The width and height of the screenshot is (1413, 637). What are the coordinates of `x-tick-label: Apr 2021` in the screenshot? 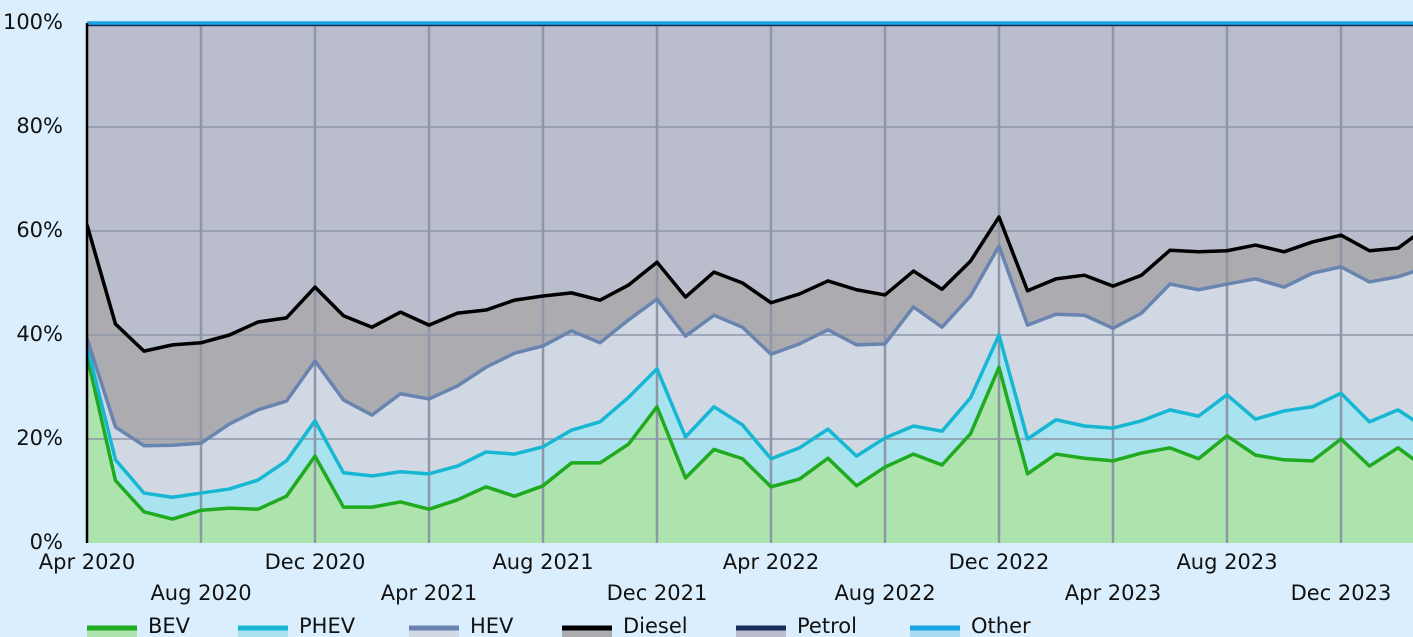 It's located at (429, 593).